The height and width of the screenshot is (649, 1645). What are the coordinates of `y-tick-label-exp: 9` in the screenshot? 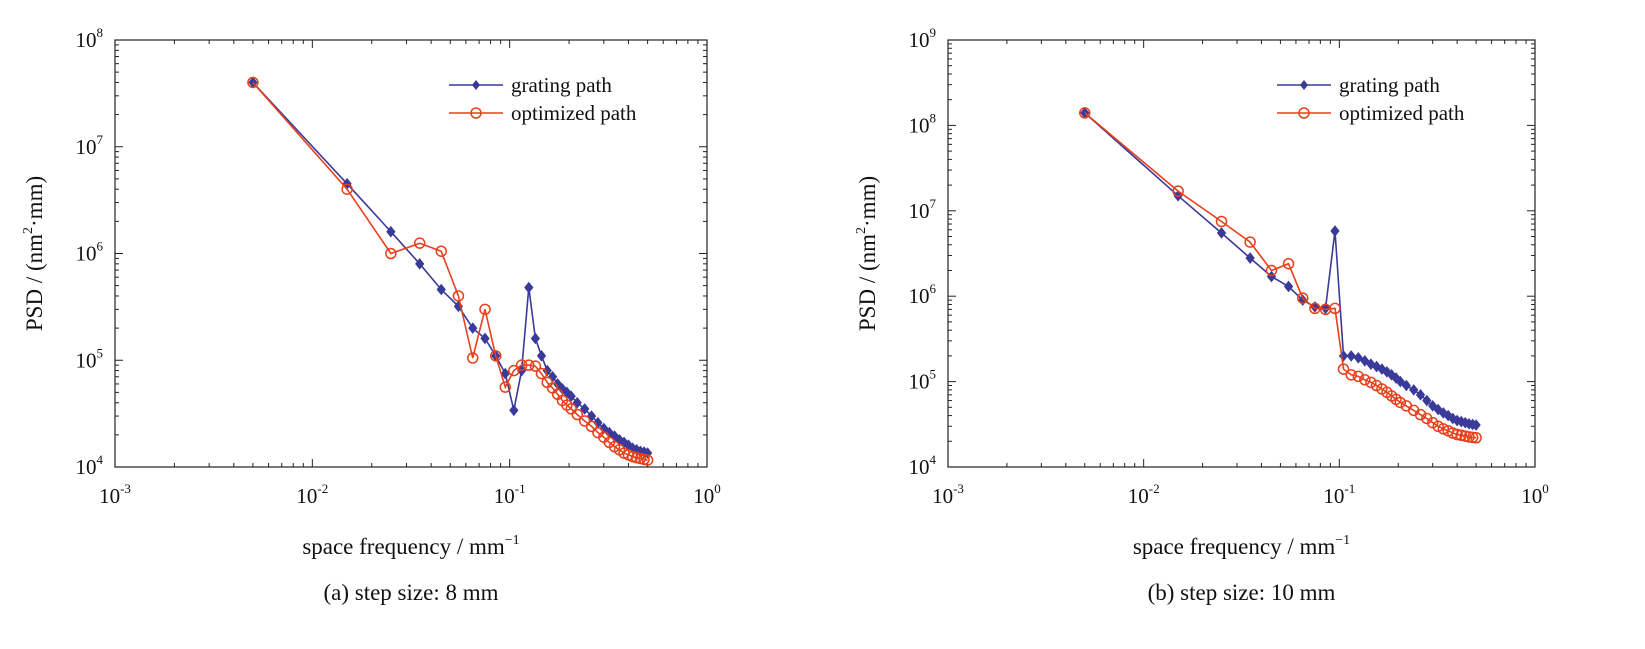 It's located at (933, 32).